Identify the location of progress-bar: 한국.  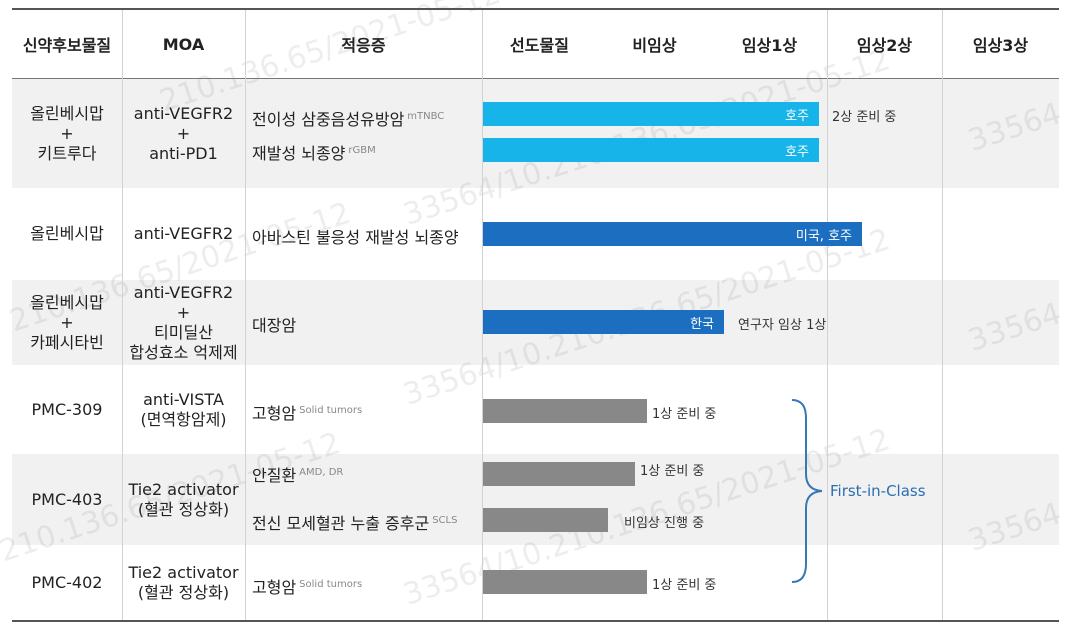
(603, 322).